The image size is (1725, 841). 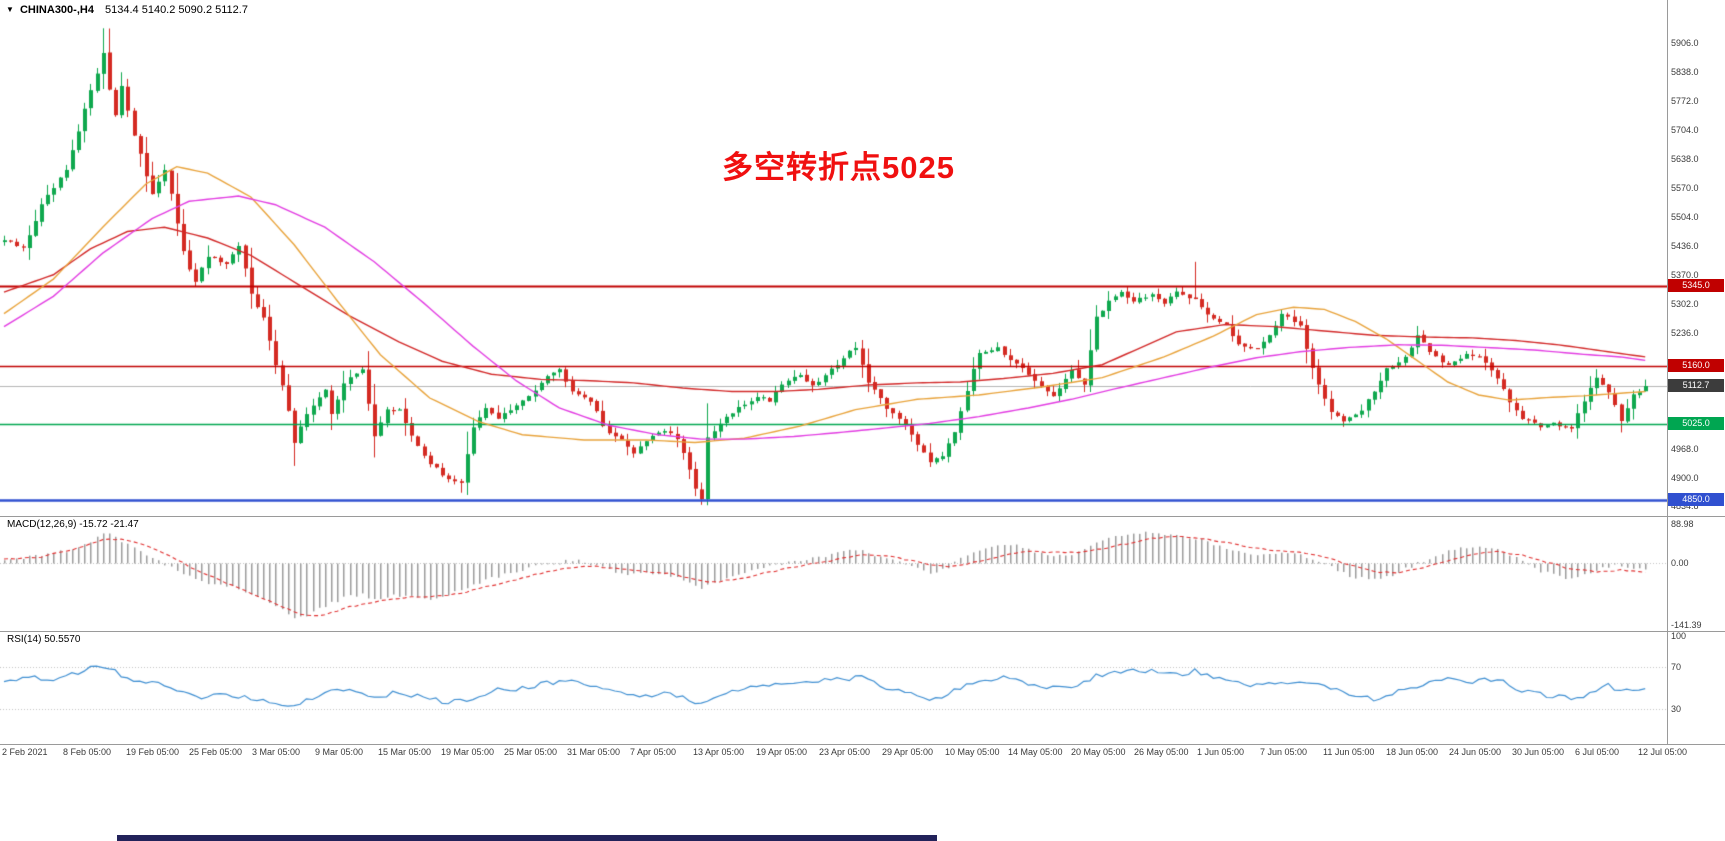 I want to click on y-axis-label: 4968.0, so click(x=1685, y=448).